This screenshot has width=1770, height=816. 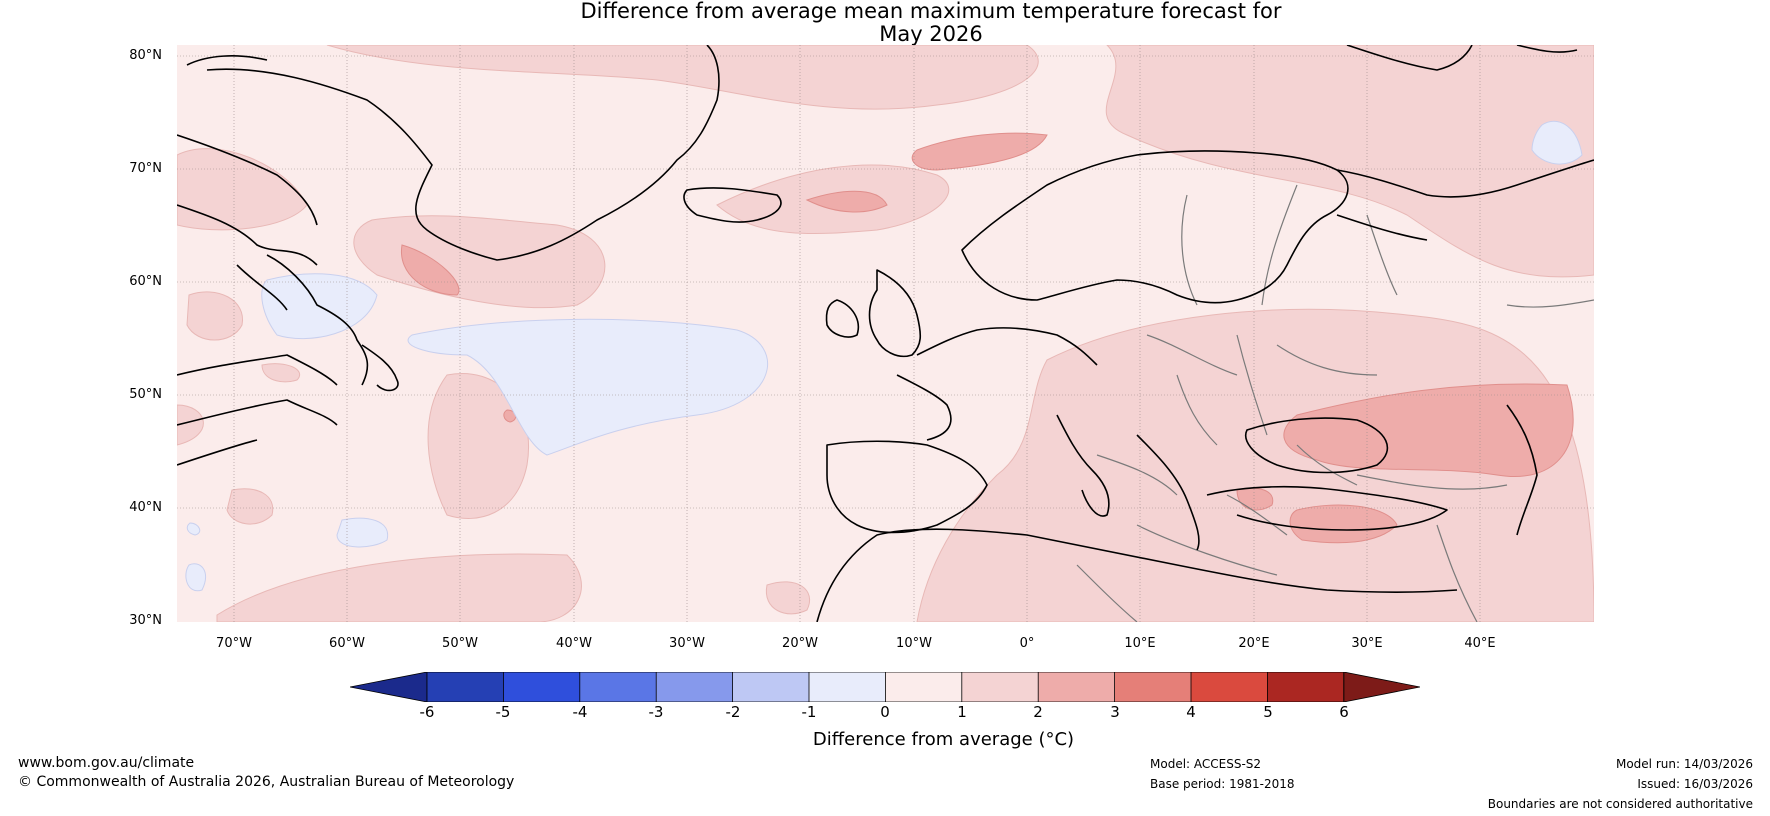 What do you see at coordinates (465, 687) in the screenshot?
I see `colorbar-segment-neg6-neg5` at bounding box center [465, 687].